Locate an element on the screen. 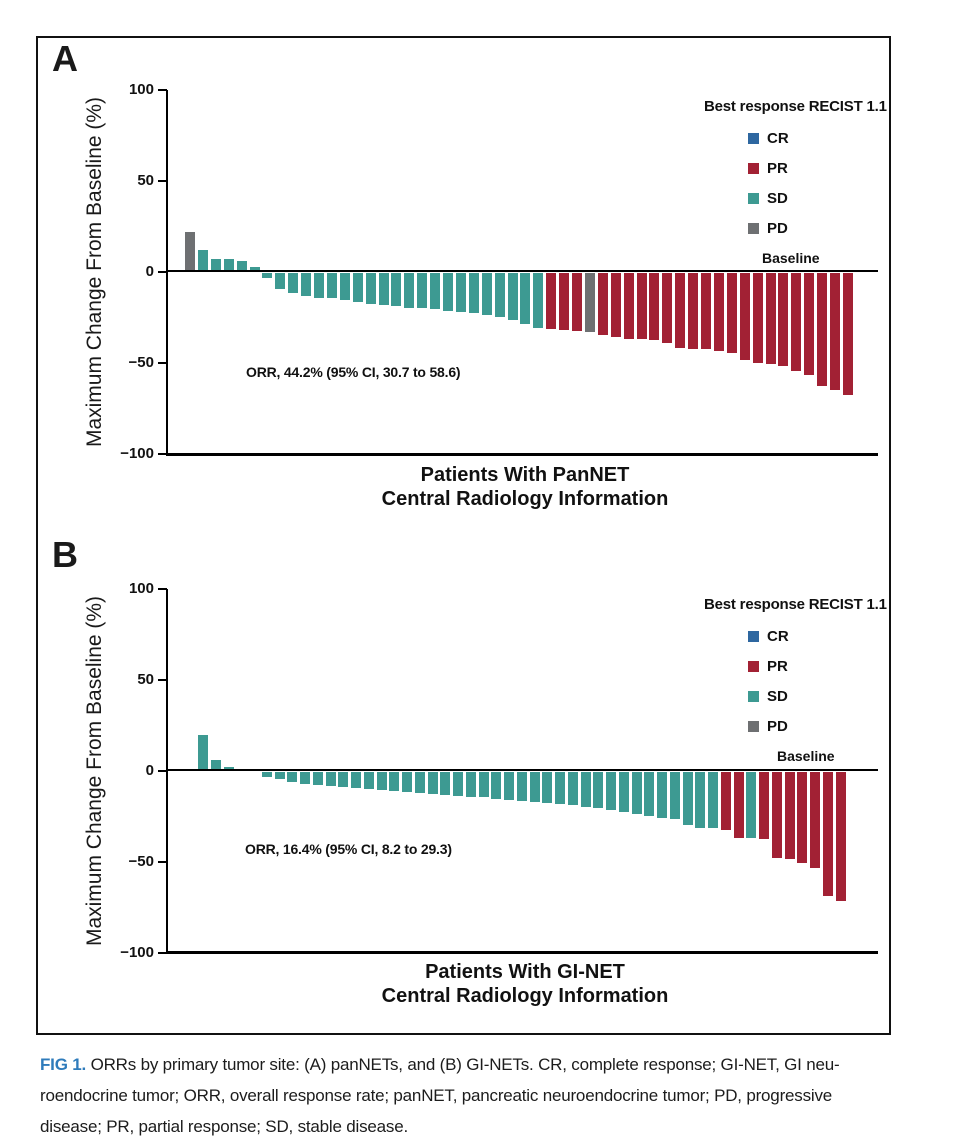  legend-label: PR is located at coordinates (777, 168).